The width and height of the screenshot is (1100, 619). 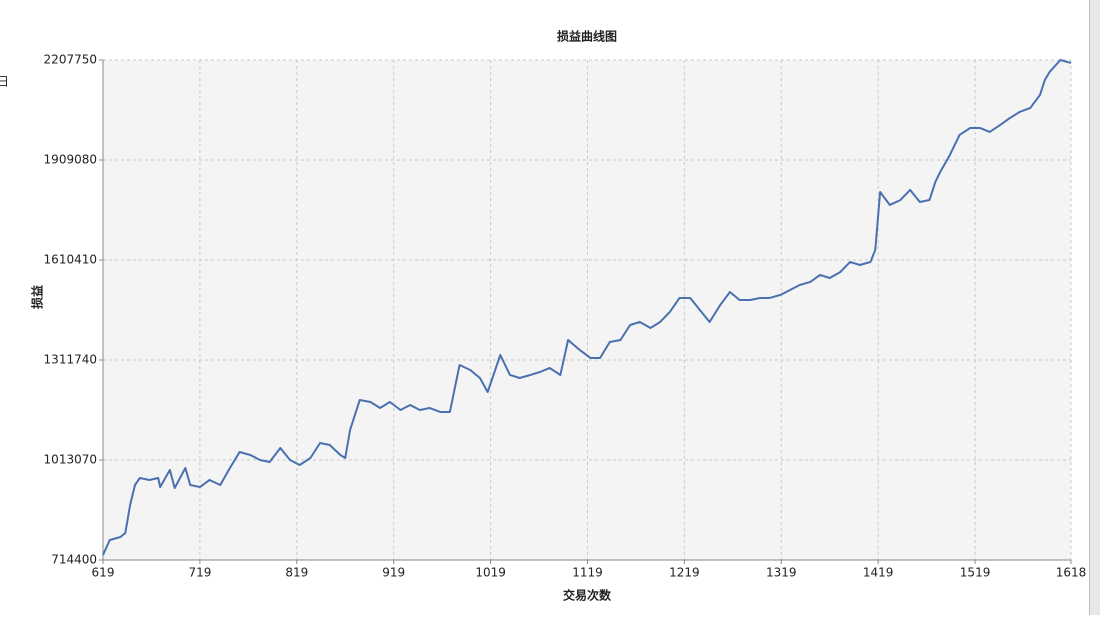 What do you see at coordinates (684, 573) in the screenshot?
I see `x-tick-label: 1219` at bounding box center [684, 573].